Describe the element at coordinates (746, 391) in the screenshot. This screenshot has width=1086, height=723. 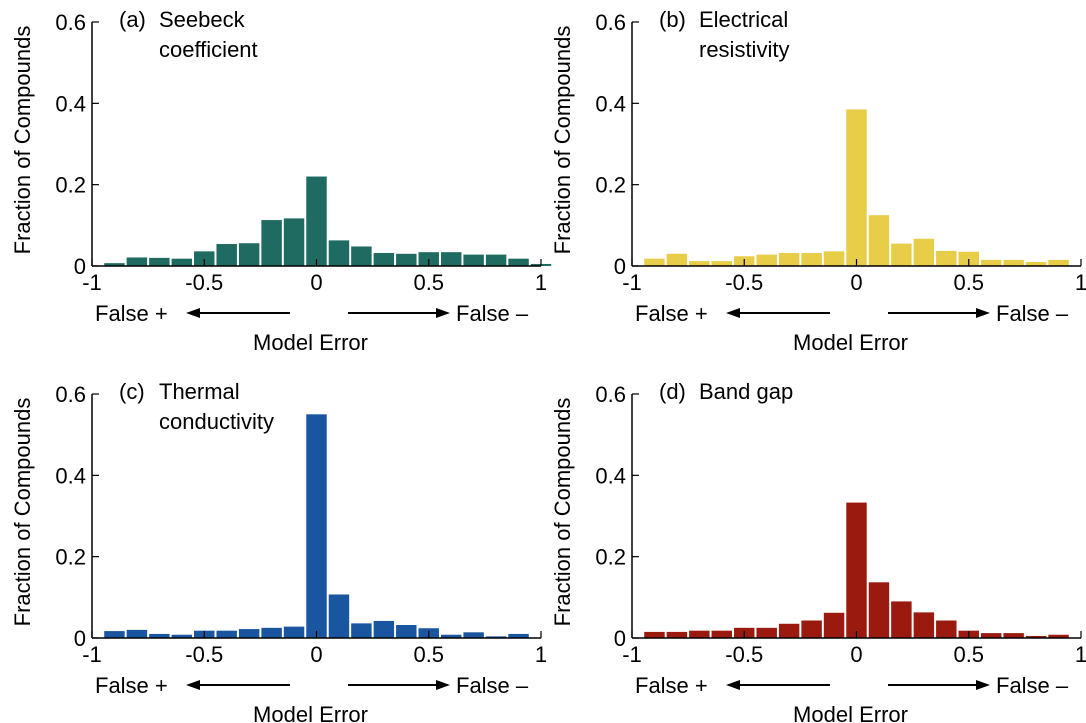
I see `panel-title-line: Band gap` at that location.